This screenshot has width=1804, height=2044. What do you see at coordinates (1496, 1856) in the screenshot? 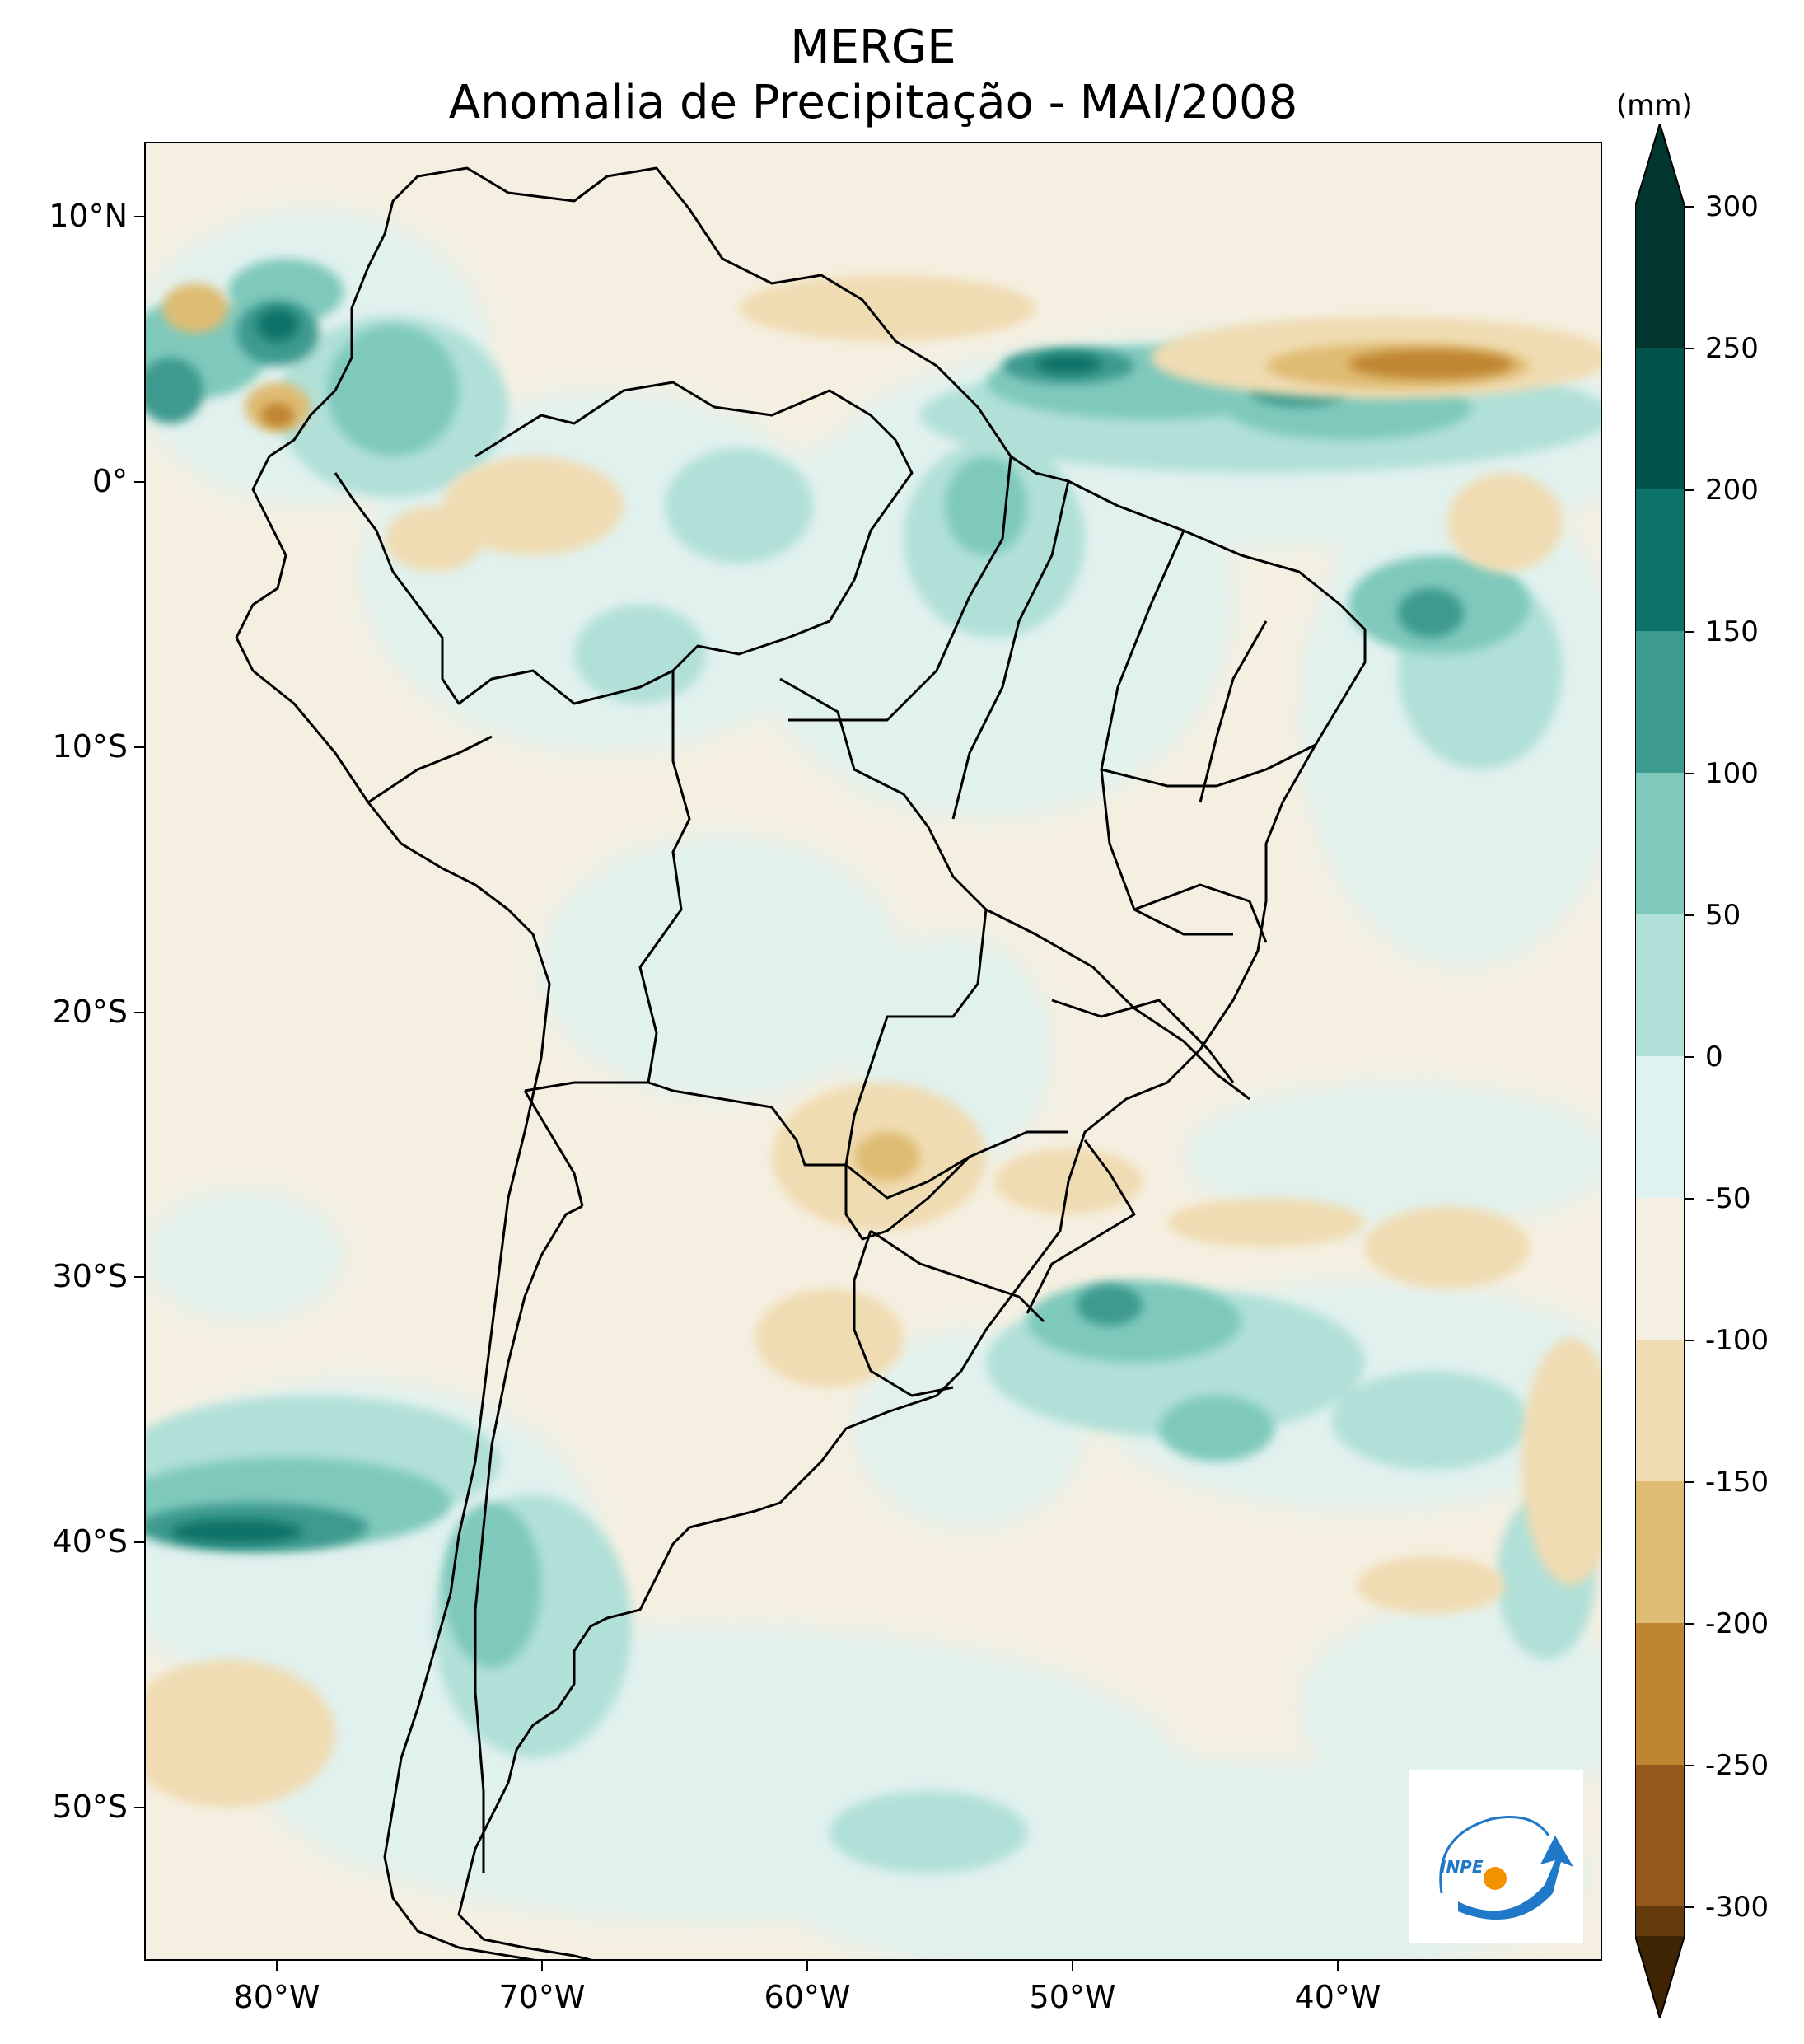
I see `inpe-logo: INPE` at bounding box center [1496, 1856].